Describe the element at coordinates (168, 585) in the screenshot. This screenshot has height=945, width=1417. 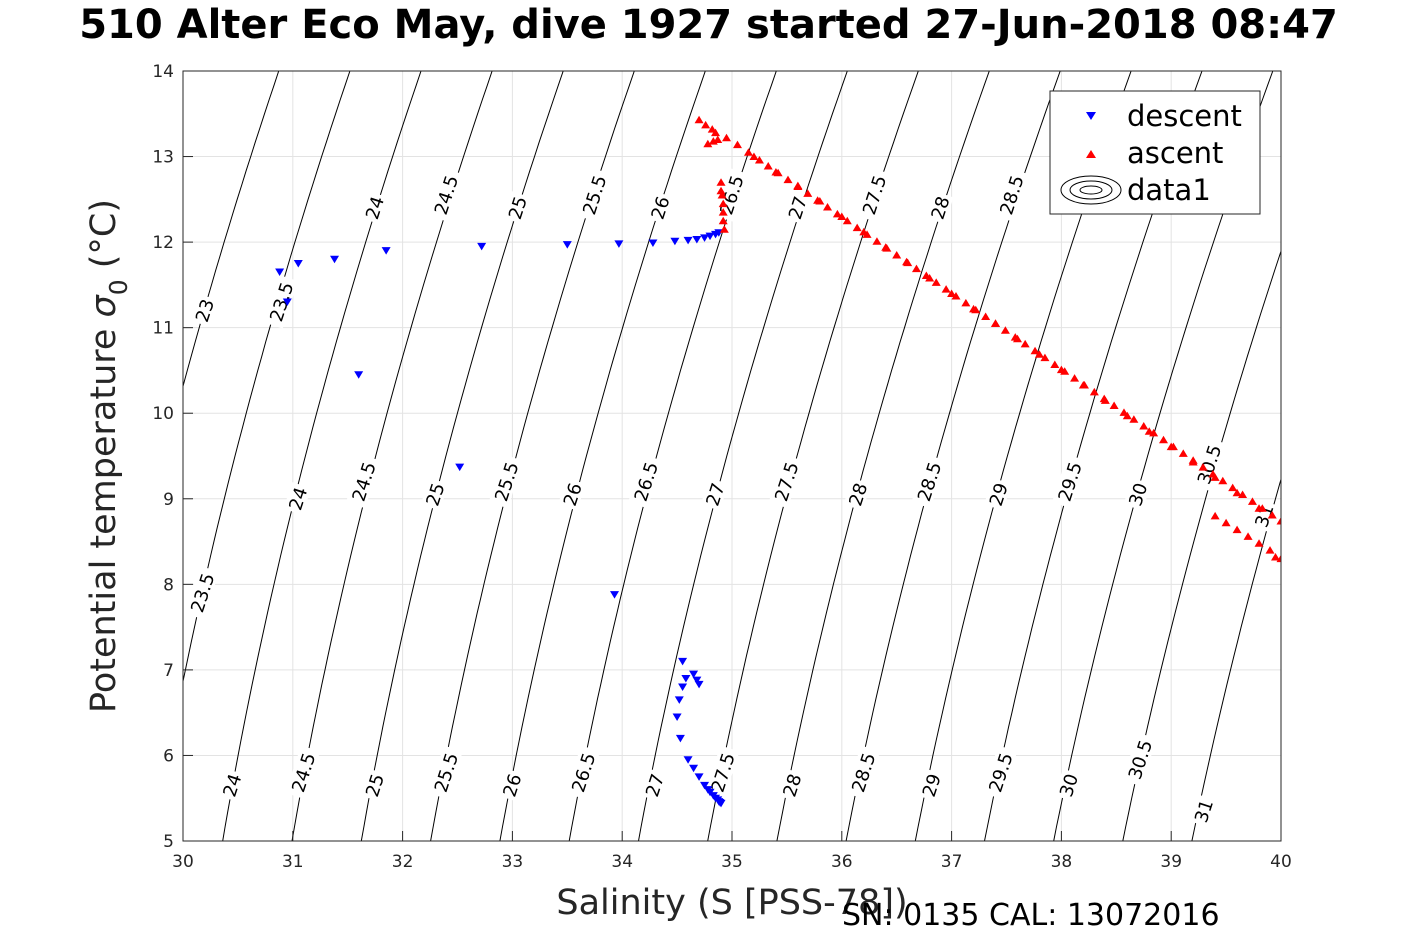
I see `y-tick-label: 8` at that location.